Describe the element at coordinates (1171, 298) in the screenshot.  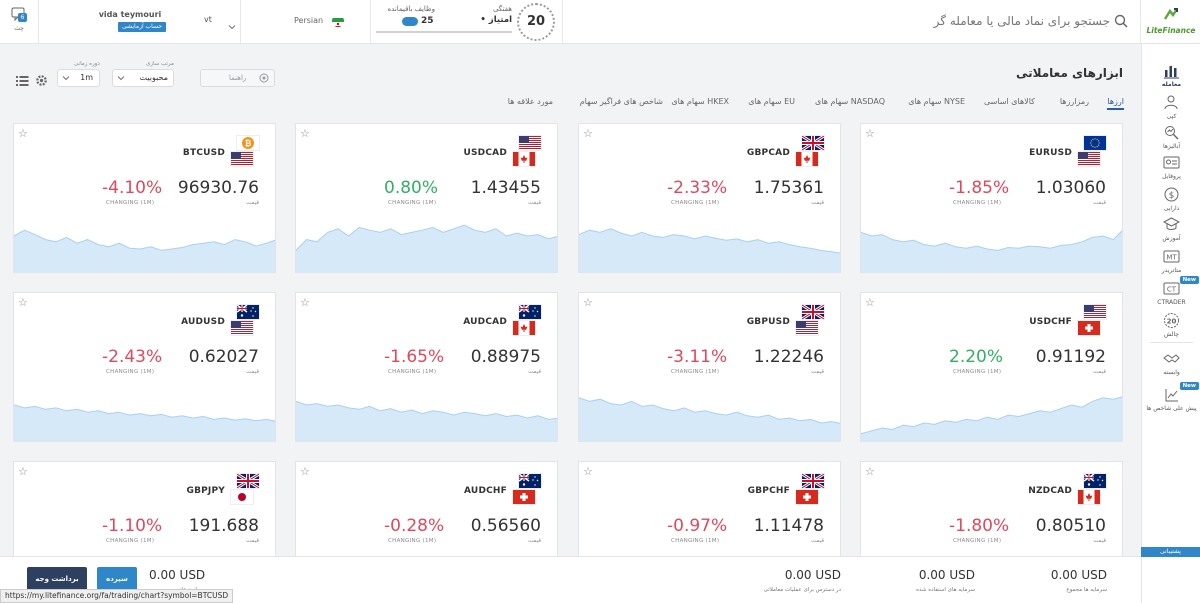
I see `sidebar-item-ctrader: CT CTRADER New` at that location.